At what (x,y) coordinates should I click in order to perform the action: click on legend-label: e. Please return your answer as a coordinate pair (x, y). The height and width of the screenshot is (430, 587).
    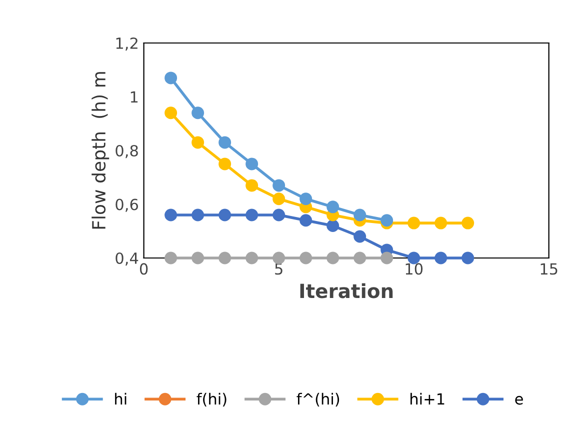
    Looking at the image, I should click on (519, 400).